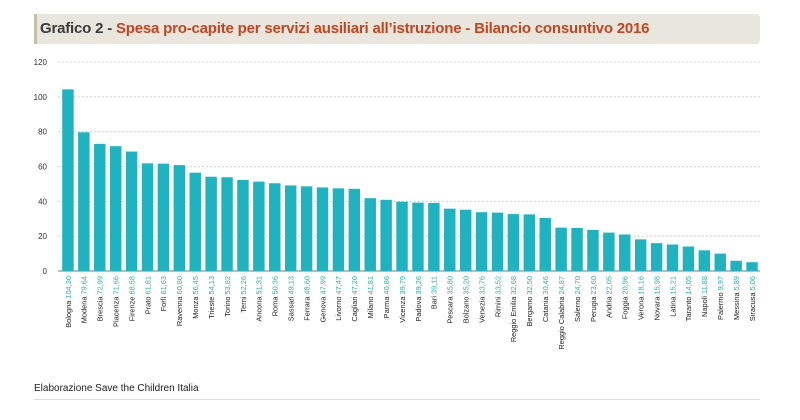  I want to click on value-label: 35,80, so click(450, 285).